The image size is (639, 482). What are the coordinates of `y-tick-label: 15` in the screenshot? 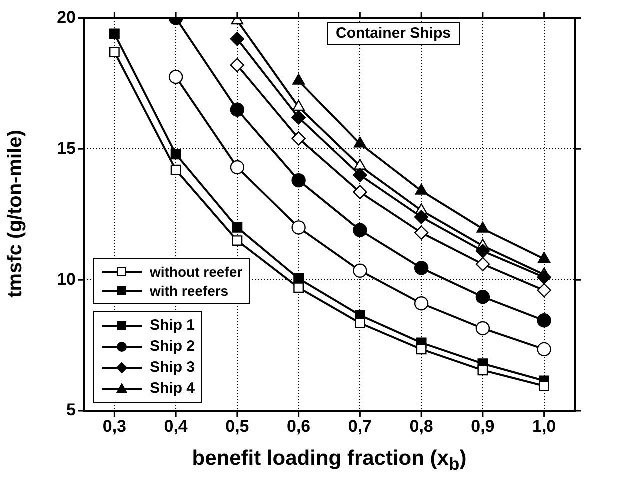 It's located at (66, 148).